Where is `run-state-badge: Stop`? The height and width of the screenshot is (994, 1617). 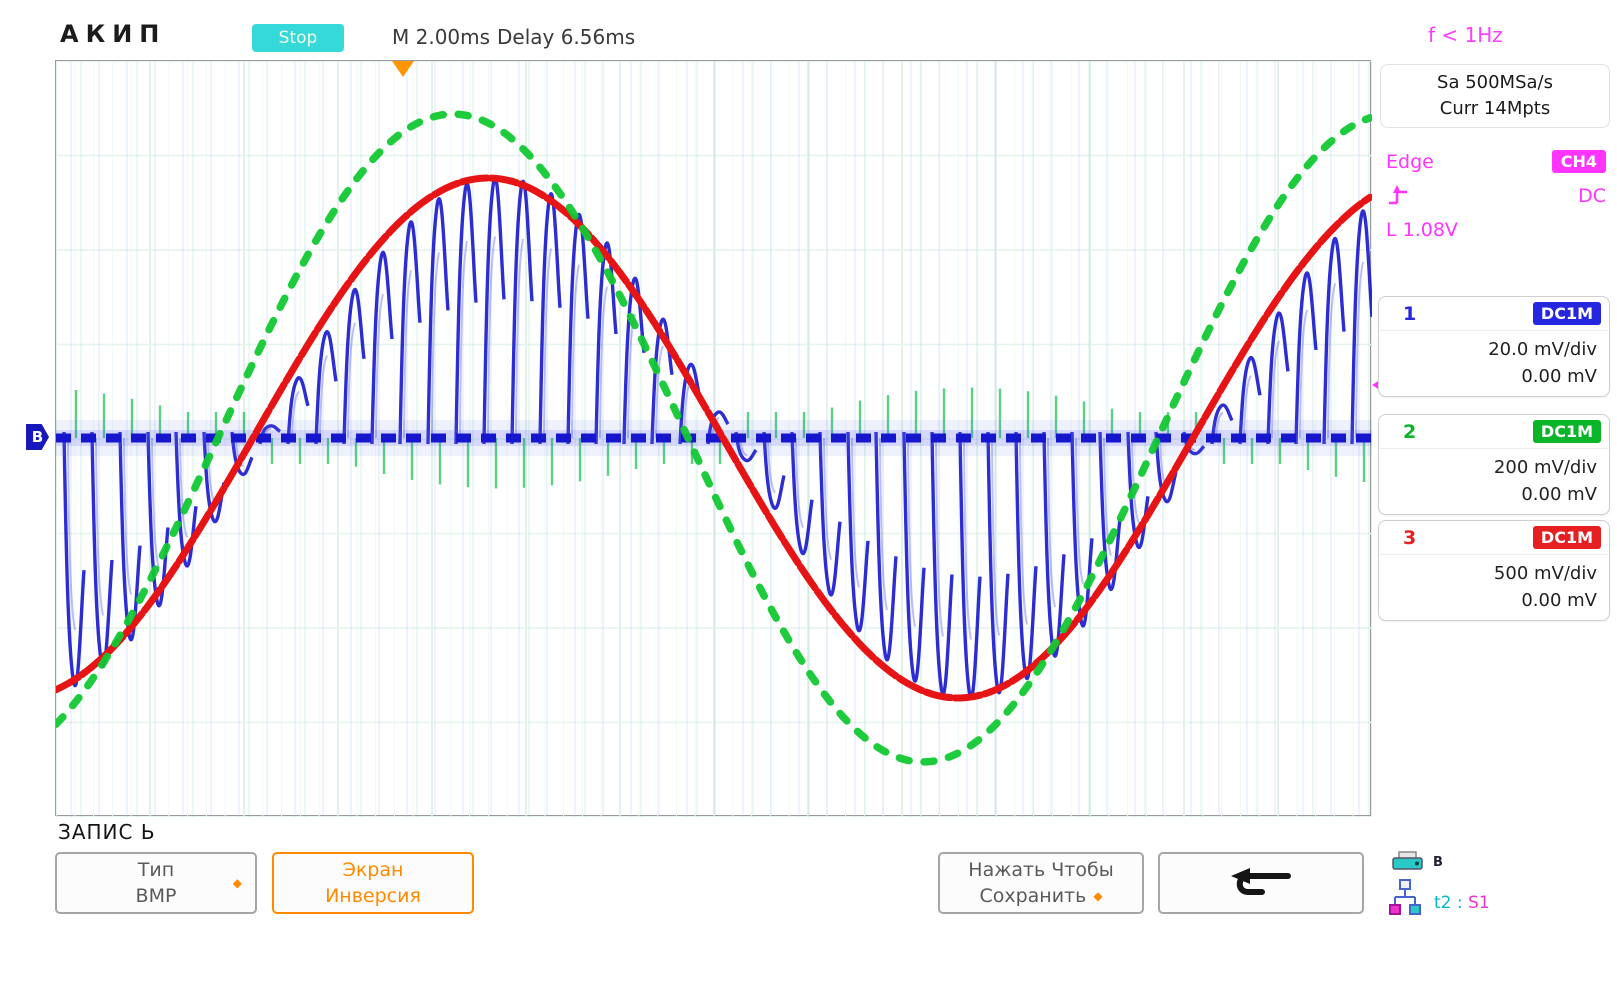 run-state-badge: Stop is located at coordinates (298, 38).